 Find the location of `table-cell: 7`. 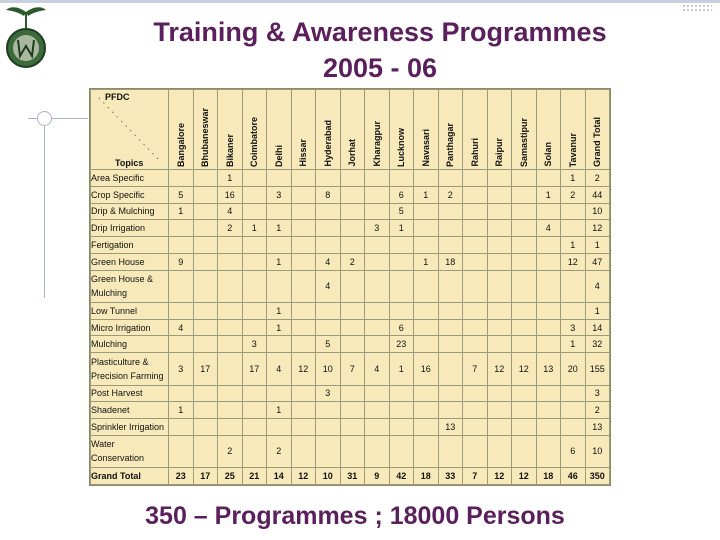

table-cell: 7 is located at coordinates (475, 476).